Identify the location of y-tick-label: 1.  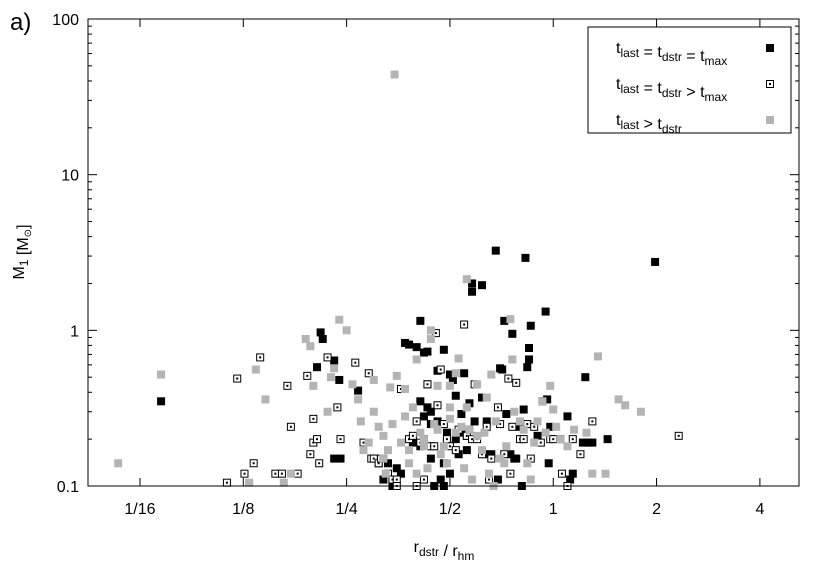
(74, 331).